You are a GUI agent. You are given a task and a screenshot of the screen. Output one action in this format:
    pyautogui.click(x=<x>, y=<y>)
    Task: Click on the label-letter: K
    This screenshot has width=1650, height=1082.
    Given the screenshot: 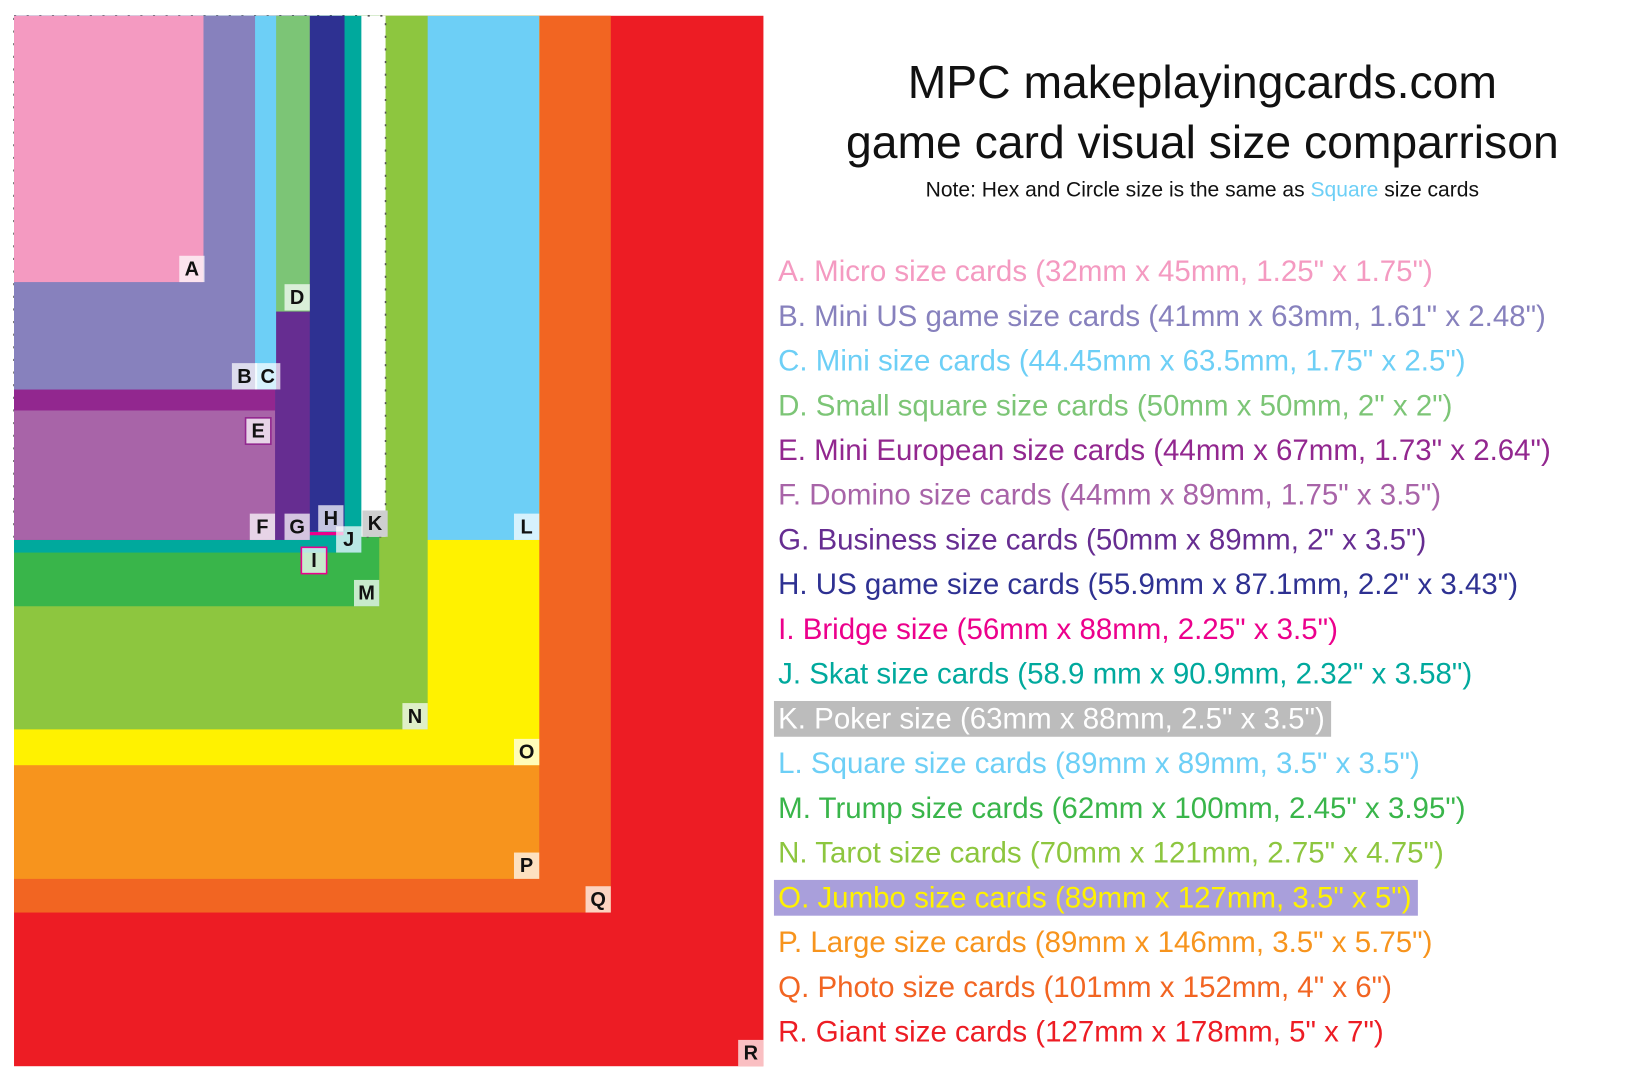 What is the action you would take?
    pyautogui.click(x=375, y=524)
    